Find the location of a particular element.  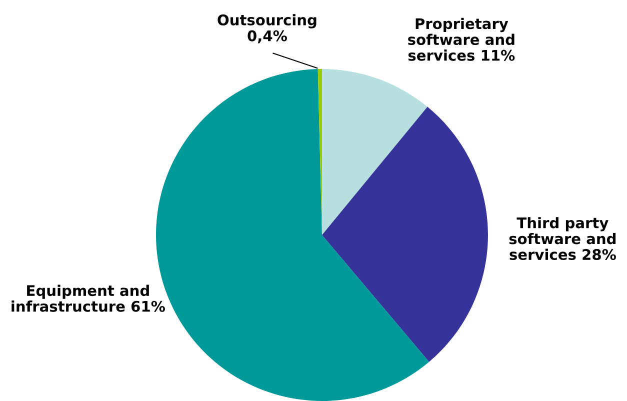

slice-label: Equipment and infrastructure 61% is located at coordinates (88, 298).